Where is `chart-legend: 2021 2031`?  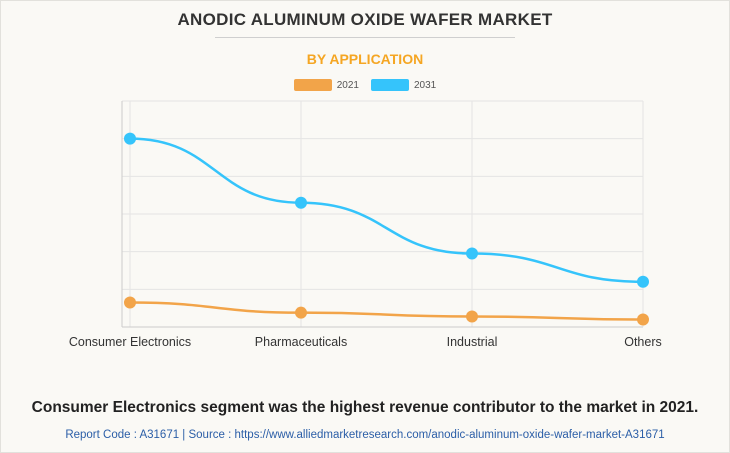
chart-legend: 2021 2031 is located at coordinates (365, 85).